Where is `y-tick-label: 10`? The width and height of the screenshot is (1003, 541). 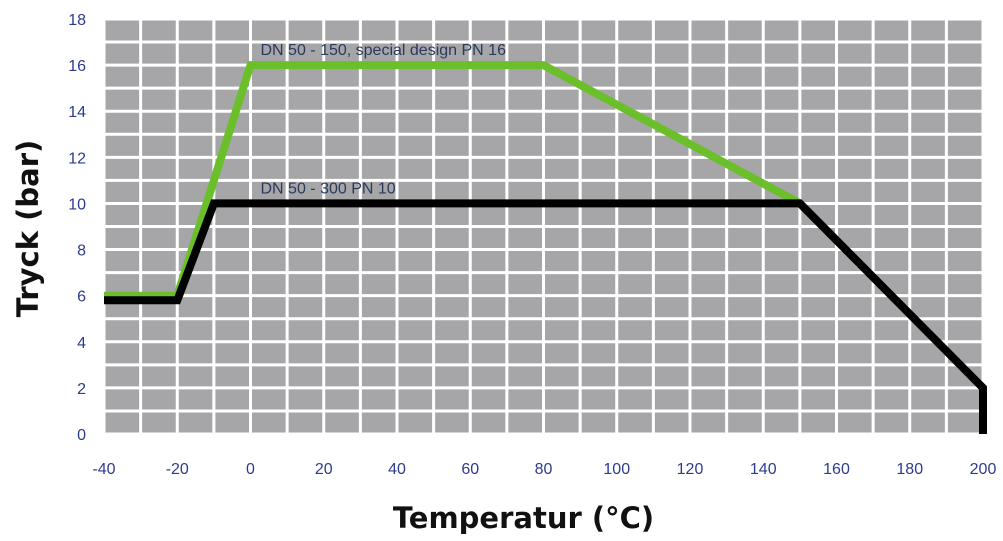 y-tick-label: 10 is located at coordinates (77, 204).